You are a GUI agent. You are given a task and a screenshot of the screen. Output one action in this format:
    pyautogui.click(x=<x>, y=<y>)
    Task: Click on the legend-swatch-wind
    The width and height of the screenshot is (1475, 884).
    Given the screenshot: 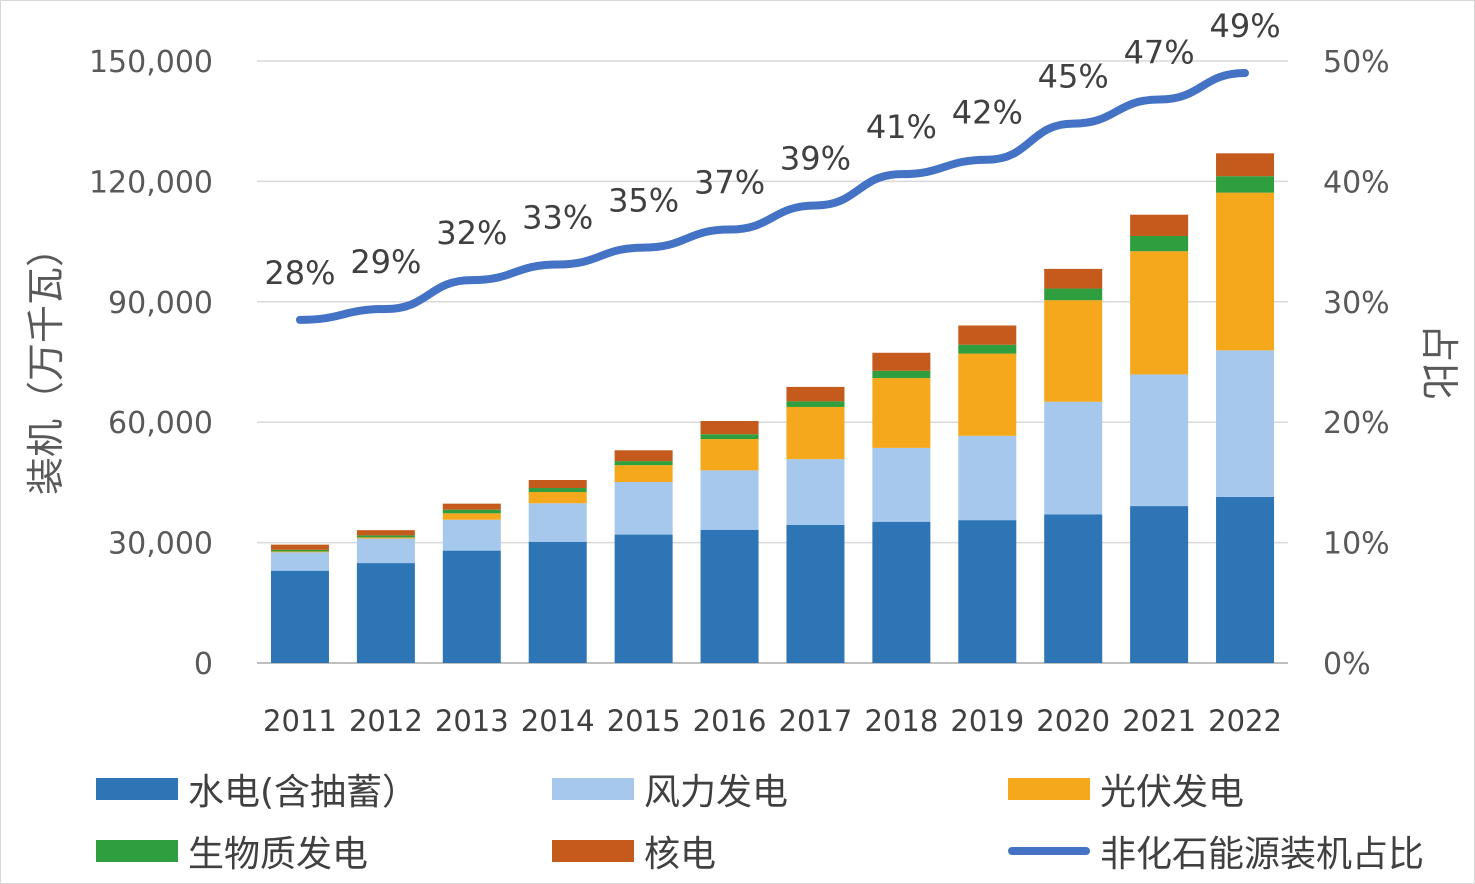 What is the action you would take?
    pyautogui.click(x=593, y=789)
    